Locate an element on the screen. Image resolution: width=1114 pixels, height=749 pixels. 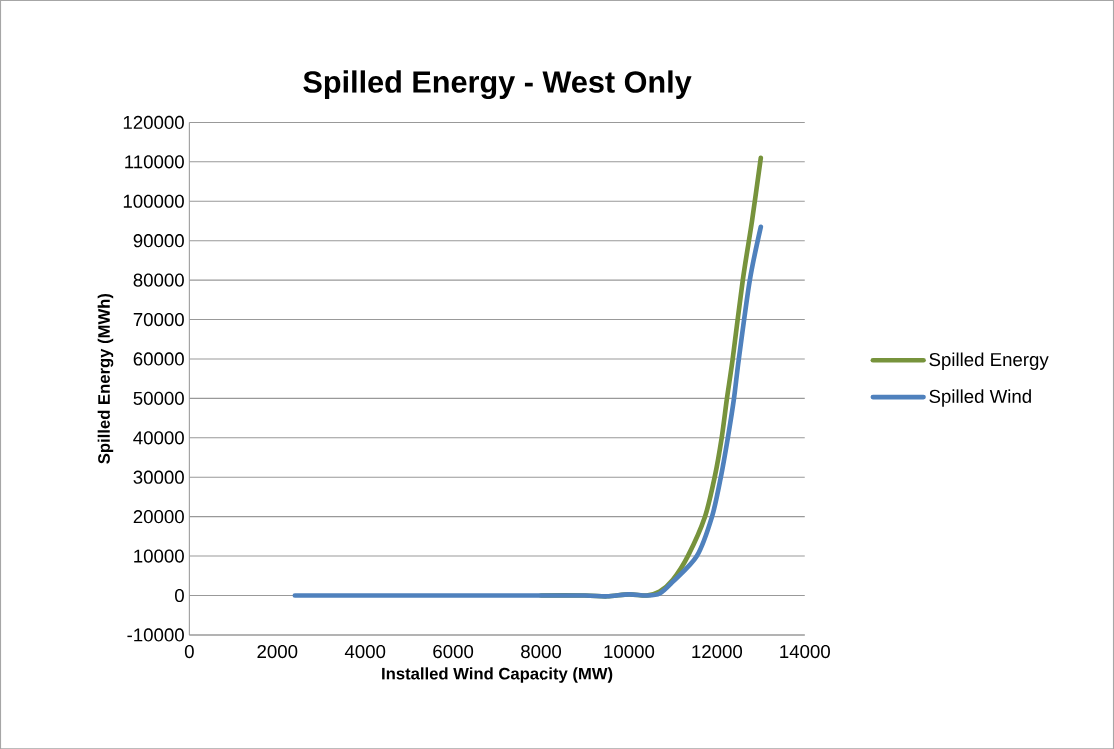
y-tick-label: 30000 is located at coordinates (158, 477).